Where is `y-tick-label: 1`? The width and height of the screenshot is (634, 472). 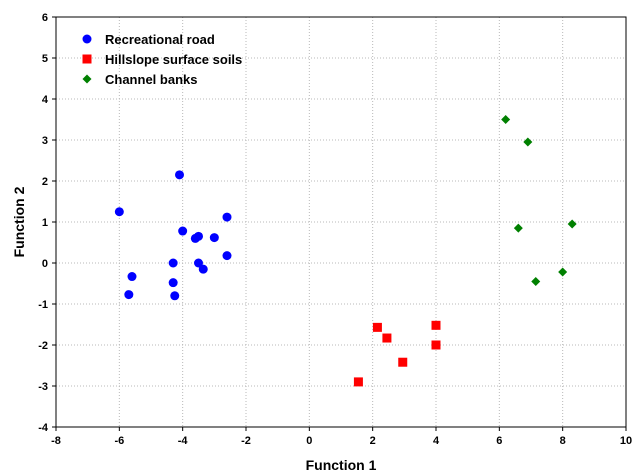 y-tick-label: 1 is located at coordinates (45, 223).